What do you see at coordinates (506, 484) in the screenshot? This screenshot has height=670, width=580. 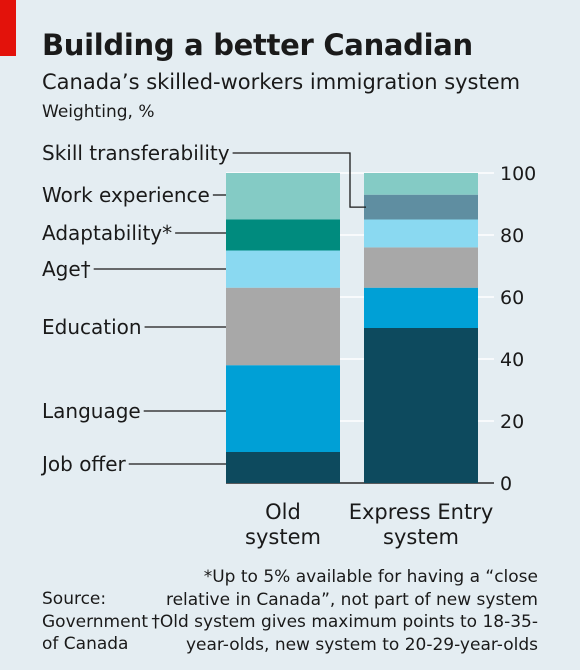 I see `y-tick-label: 0` at bounding box center [506, 484].